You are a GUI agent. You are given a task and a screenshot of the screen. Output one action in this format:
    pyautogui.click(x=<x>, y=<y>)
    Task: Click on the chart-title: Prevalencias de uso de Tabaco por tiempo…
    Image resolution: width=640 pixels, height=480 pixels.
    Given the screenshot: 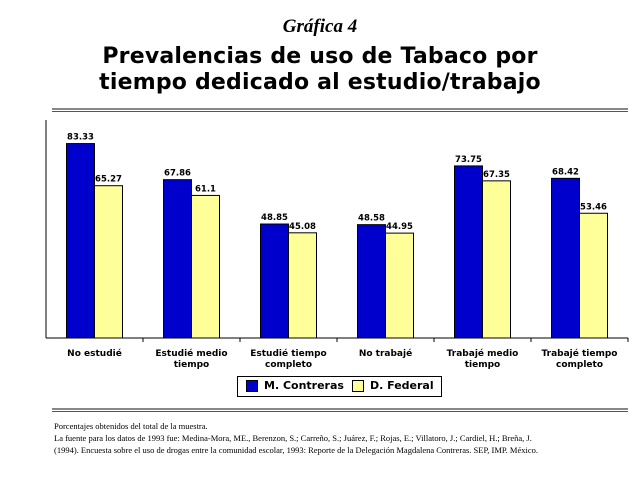 What is the action you would take?
    pyautogui.click(x=320, y=70)
    